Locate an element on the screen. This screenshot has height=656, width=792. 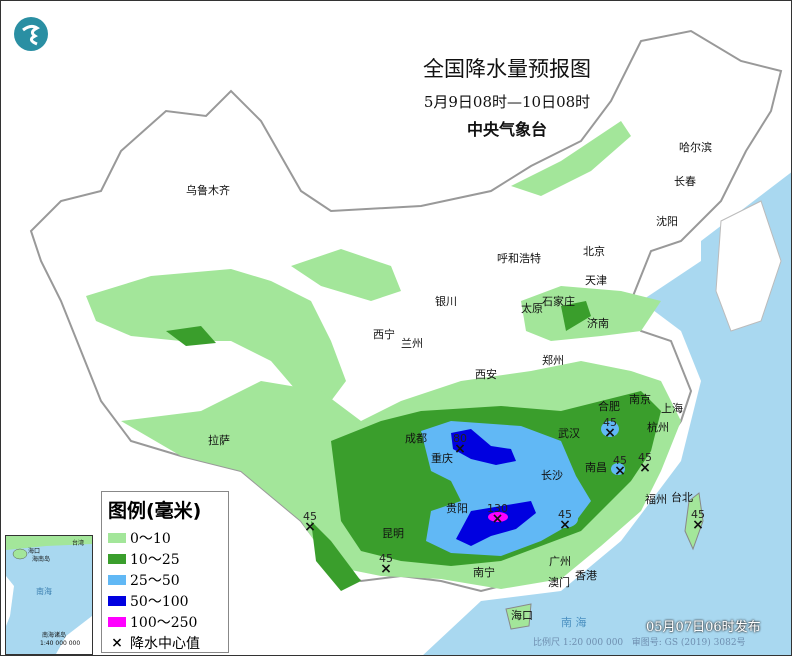
city-label: 北京 is located at coordinates (594, 251).